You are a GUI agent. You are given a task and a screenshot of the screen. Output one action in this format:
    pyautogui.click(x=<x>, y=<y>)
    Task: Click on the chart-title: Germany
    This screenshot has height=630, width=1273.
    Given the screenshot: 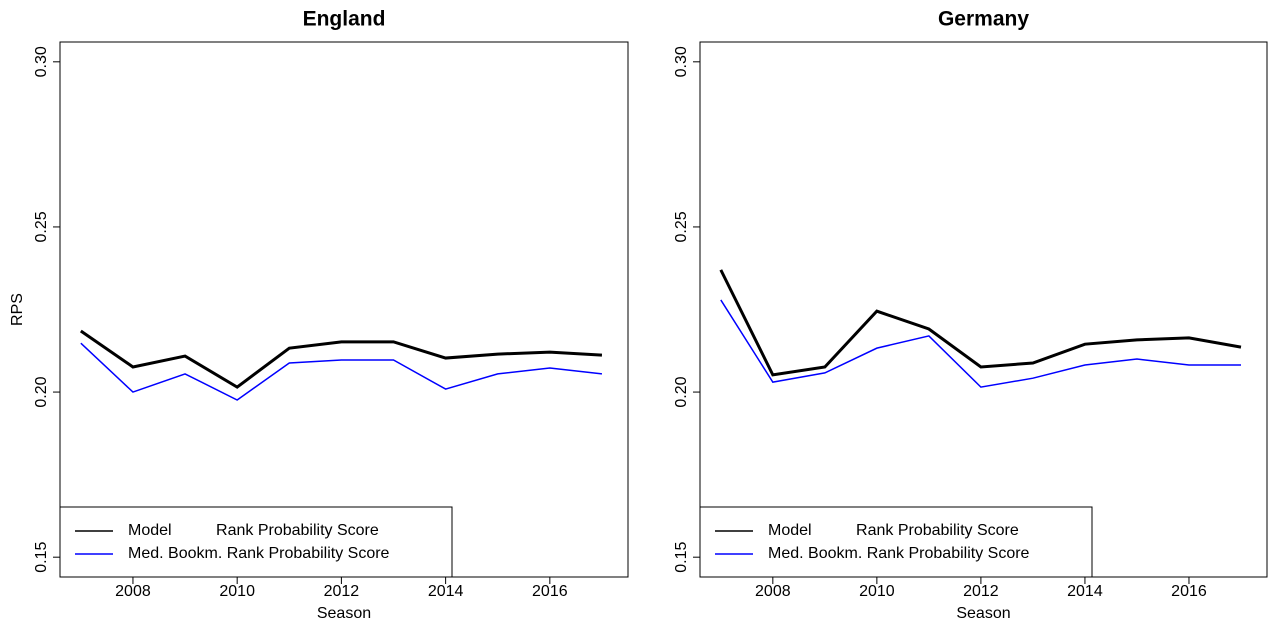 What is the action you would take?
    pyautogui.click(x=983, y=19)
    